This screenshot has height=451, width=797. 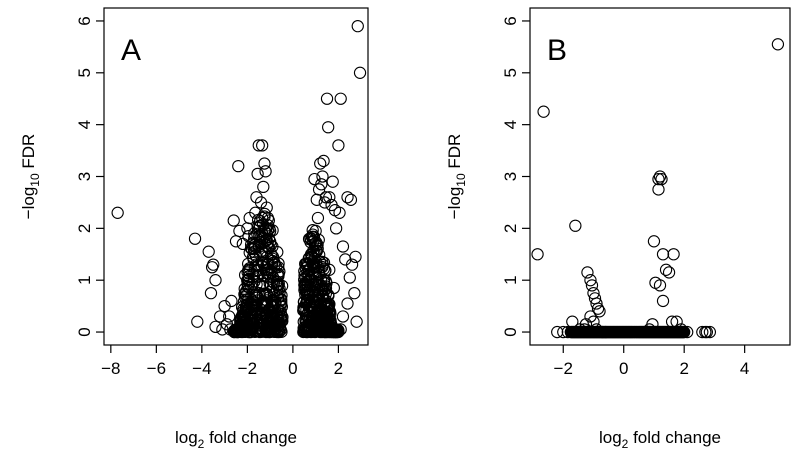 I want to click on panel-a-ytick-label-3: 3, so click(x=84, y=176).